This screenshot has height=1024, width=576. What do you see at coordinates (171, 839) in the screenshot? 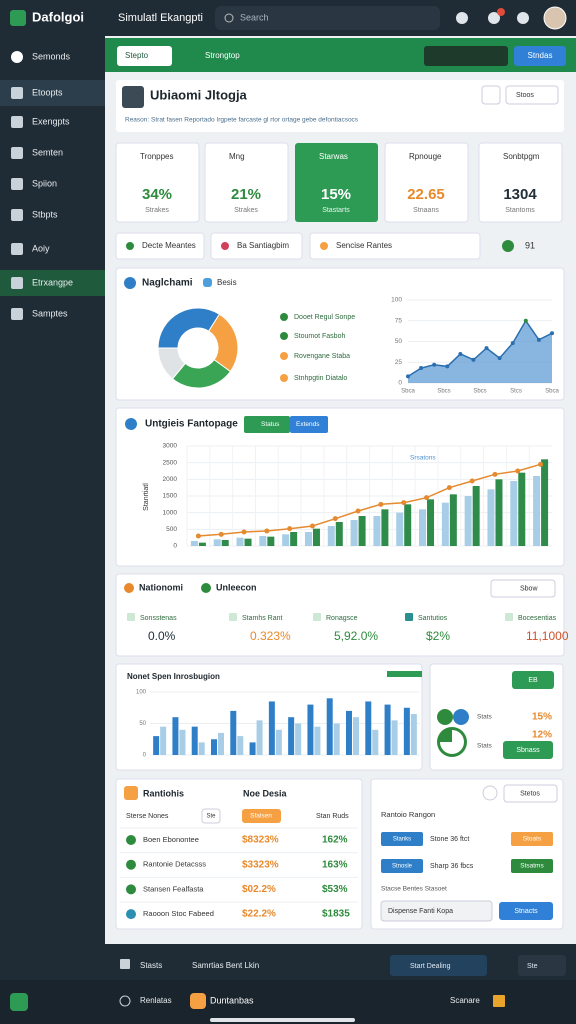
I see `cell: Boen Ebonontee` at bounding box center [171, 839].